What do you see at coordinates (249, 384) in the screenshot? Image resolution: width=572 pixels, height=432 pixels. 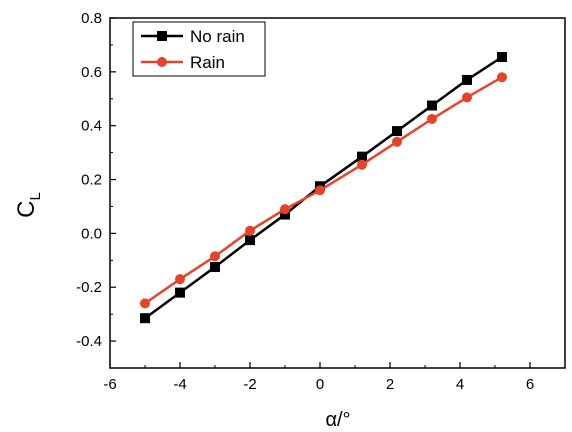 I see `x-tick-label: -2` at bounding box center [249, 384].